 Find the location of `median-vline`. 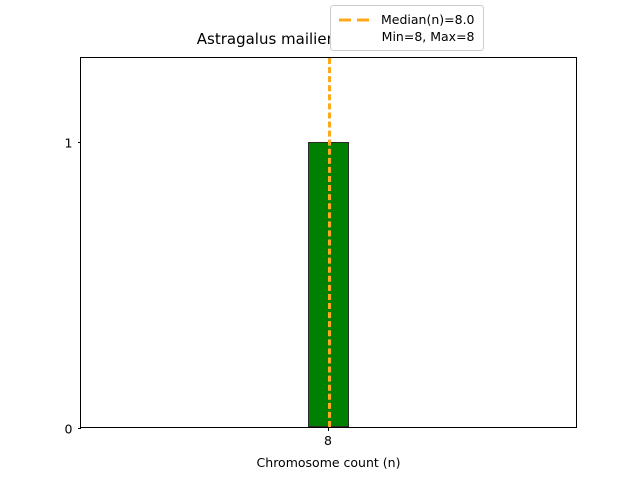

median-vline is located at coordinates (329, 242).